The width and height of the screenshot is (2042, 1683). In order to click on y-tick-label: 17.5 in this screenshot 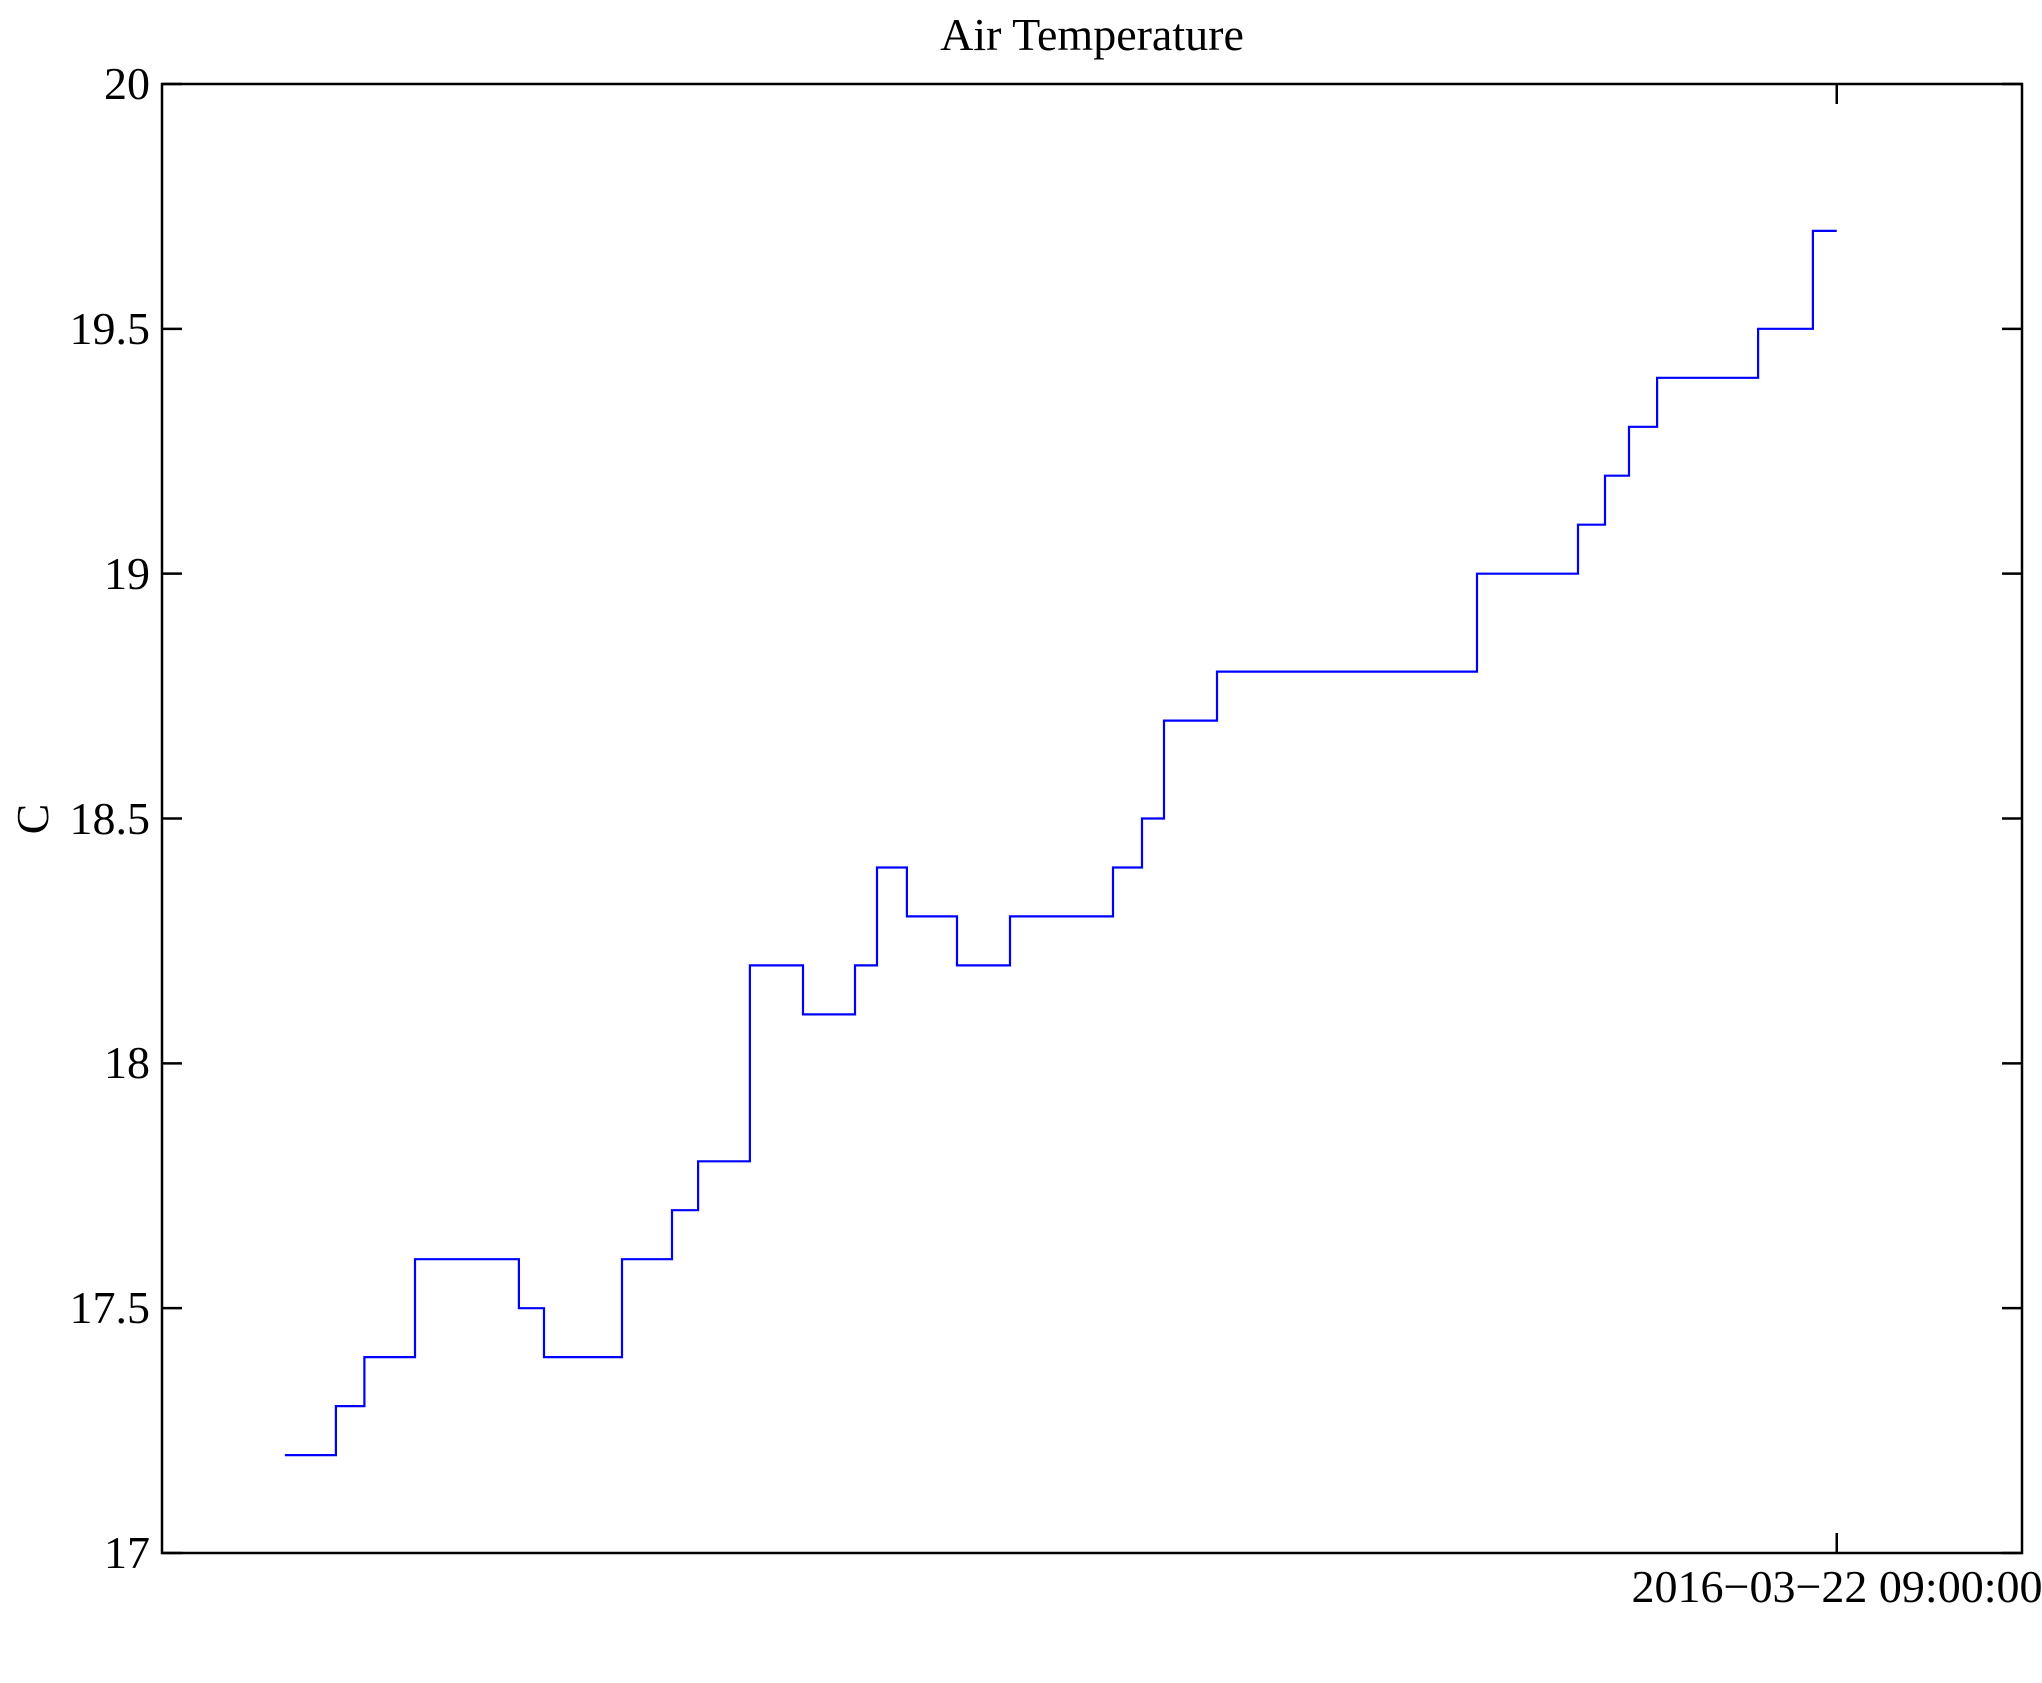, I will do `click(110, 1308)`.